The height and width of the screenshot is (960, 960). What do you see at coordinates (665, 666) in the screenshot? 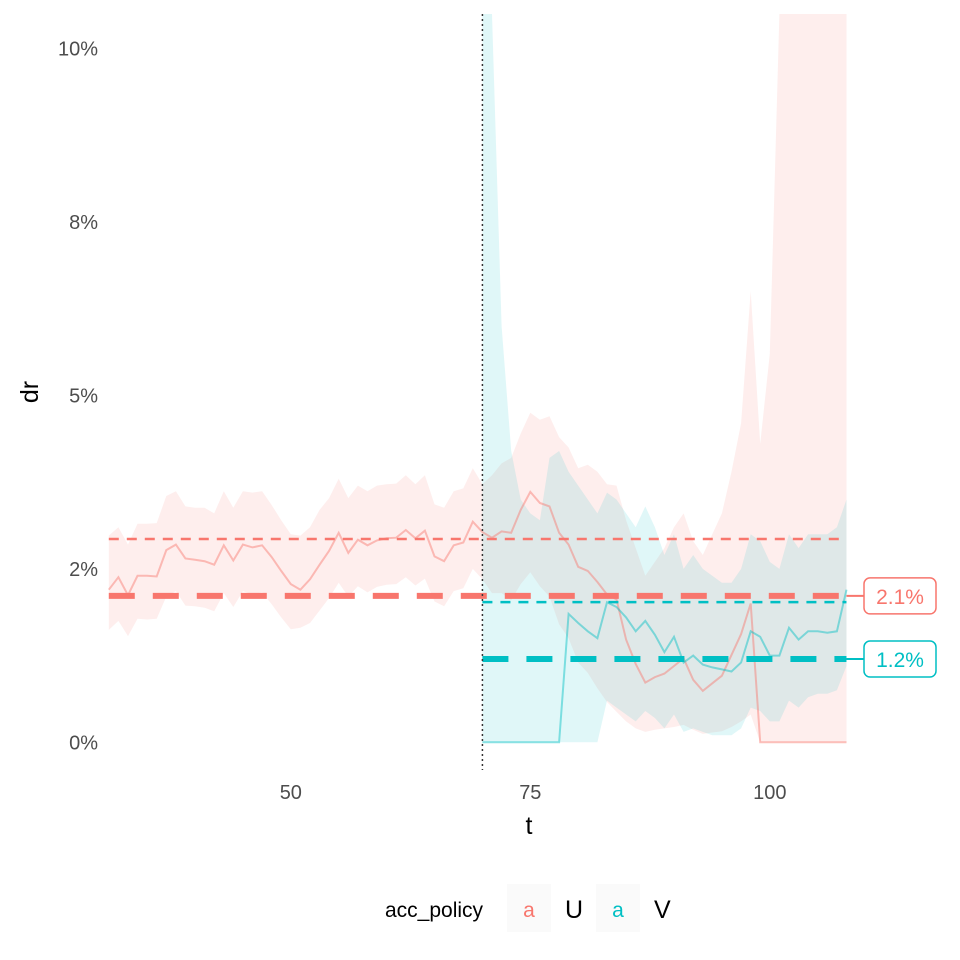
I see `line-v` at bounding box center [665, 666].